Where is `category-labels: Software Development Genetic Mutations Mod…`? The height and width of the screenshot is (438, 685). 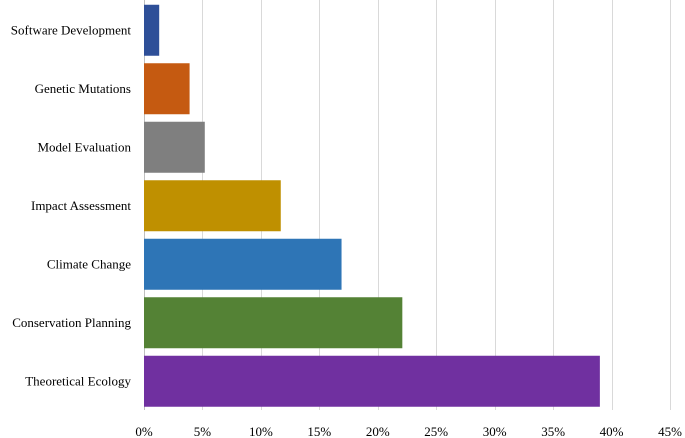 category-labels: Software Development Genetic Mutations Mod… is located at coordinates (71, 205).